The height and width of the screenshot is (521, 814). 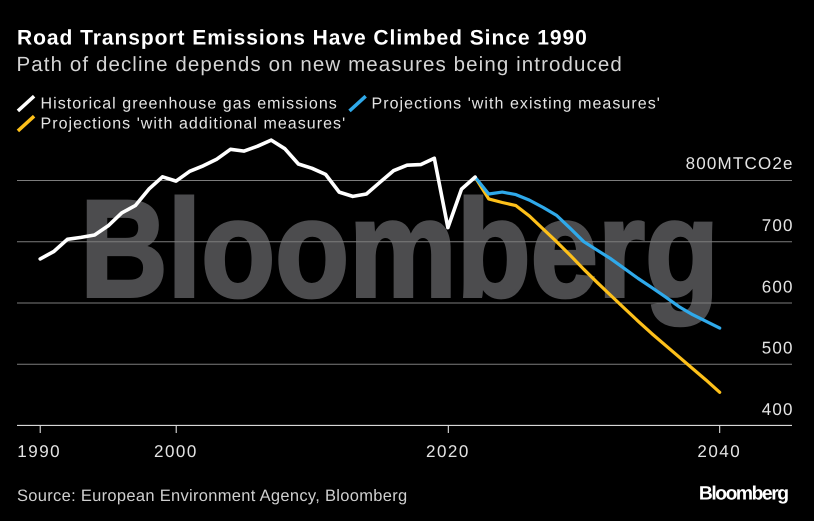 What do you see at coordinates (743, 493) in the screenshot?
I see `svg-text: Bloomberg` at bounding box center [743, 493].